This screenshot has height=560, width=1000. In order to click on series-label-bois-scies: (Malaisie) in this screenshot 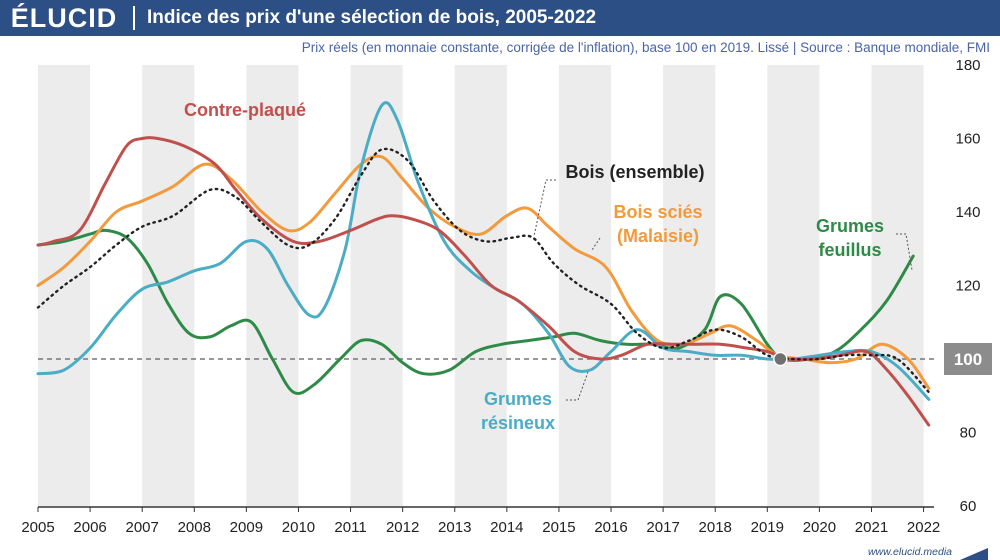, I will do `click(658, 236)`.